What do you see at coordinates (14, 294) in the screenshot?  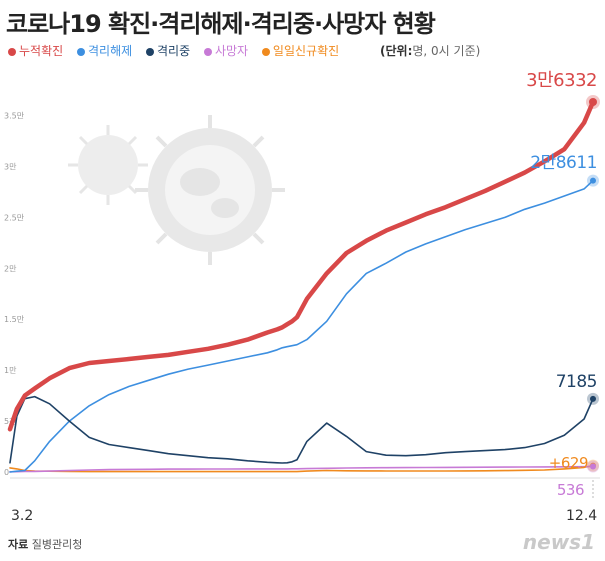 I see `y-axis-ticks: 0 5천 1만 1.5만 2만 2.5만 3만 3.5만` at bounding box center [14, 294].